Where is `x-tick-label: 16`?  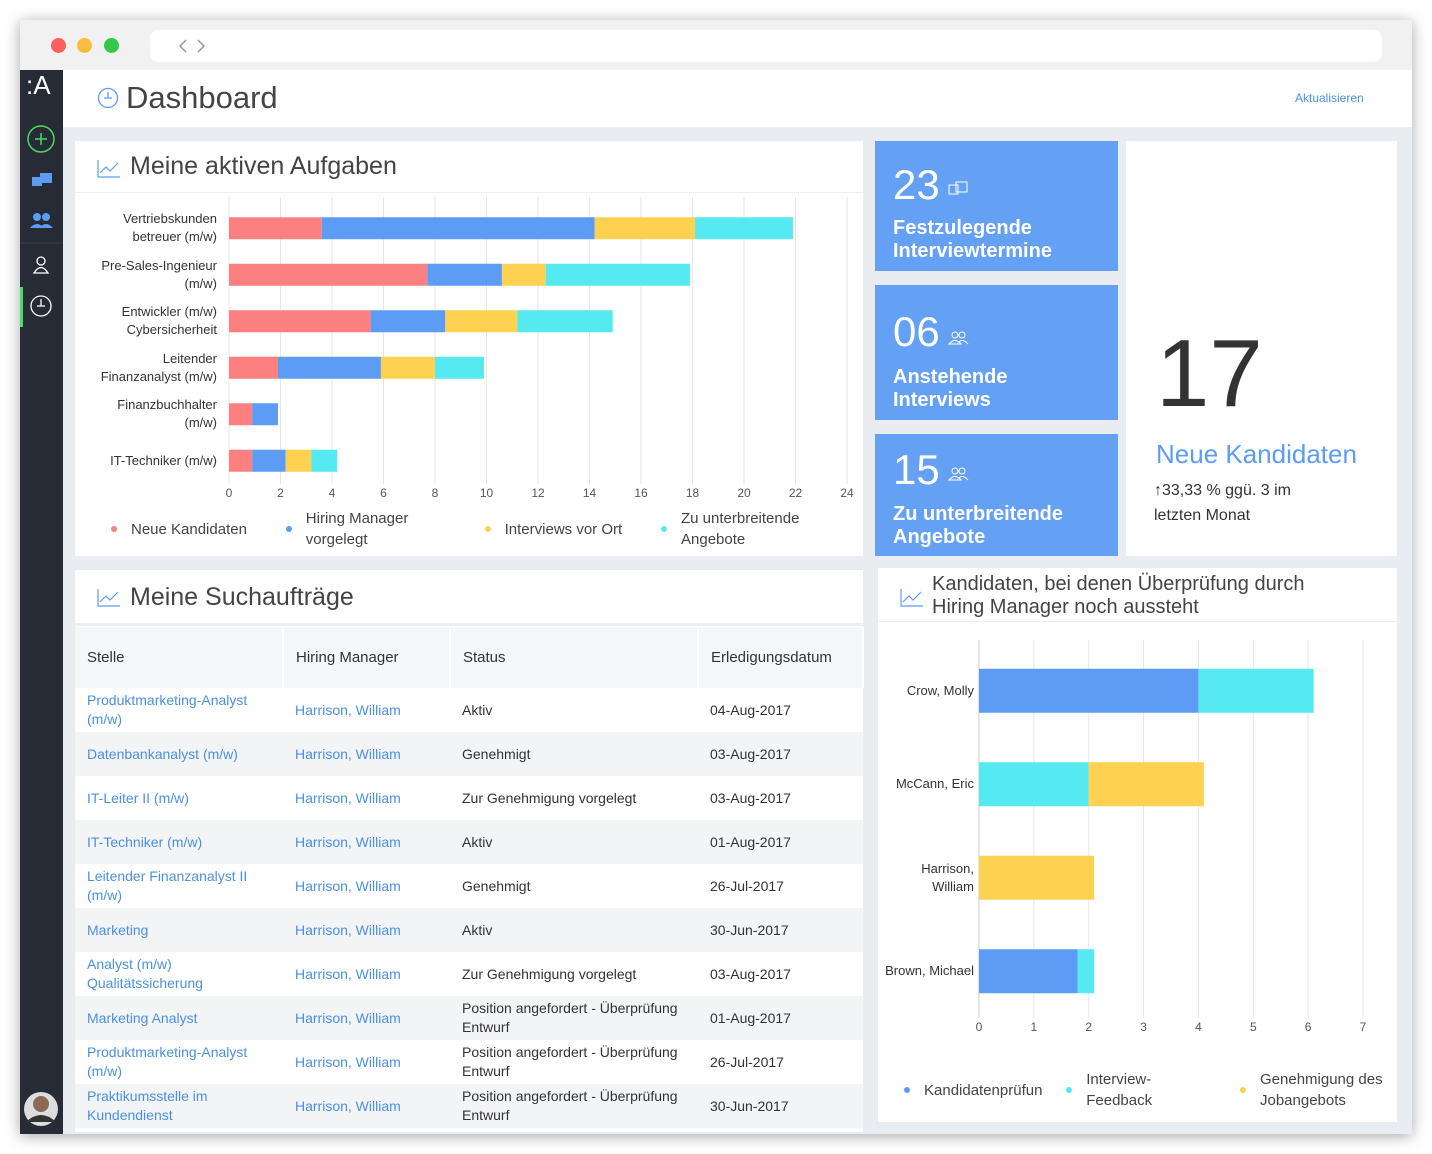
x-tick-label: 16 is located at coordinates (641, 493).